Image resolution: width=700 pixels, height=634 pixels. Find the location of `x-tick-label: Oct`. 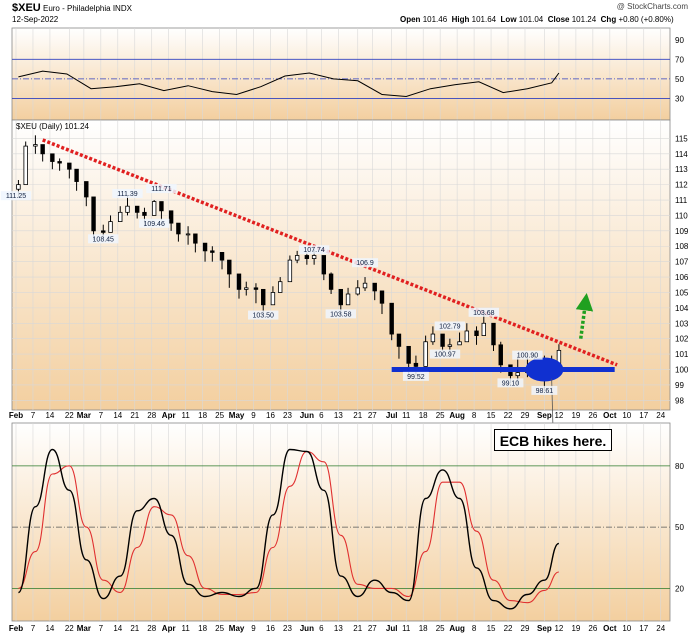

x-tick-label: Oct is located at coordinates (610, 415).